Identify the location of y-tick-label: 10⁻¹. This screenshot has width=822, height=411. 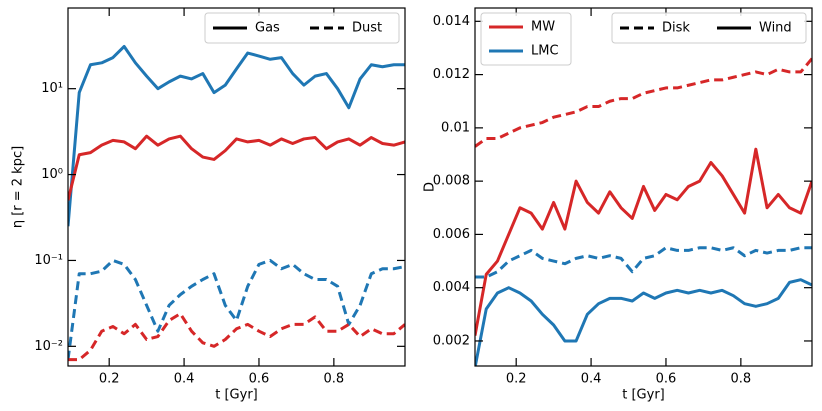
(48, 260).